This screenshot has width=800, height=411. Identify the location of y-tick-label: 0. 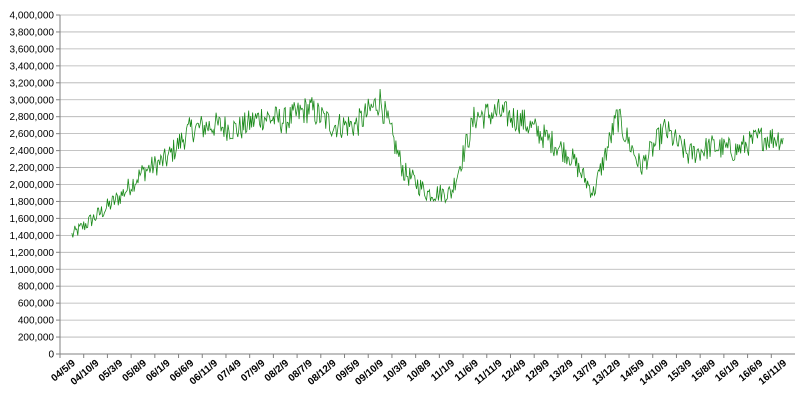
(51, 355).